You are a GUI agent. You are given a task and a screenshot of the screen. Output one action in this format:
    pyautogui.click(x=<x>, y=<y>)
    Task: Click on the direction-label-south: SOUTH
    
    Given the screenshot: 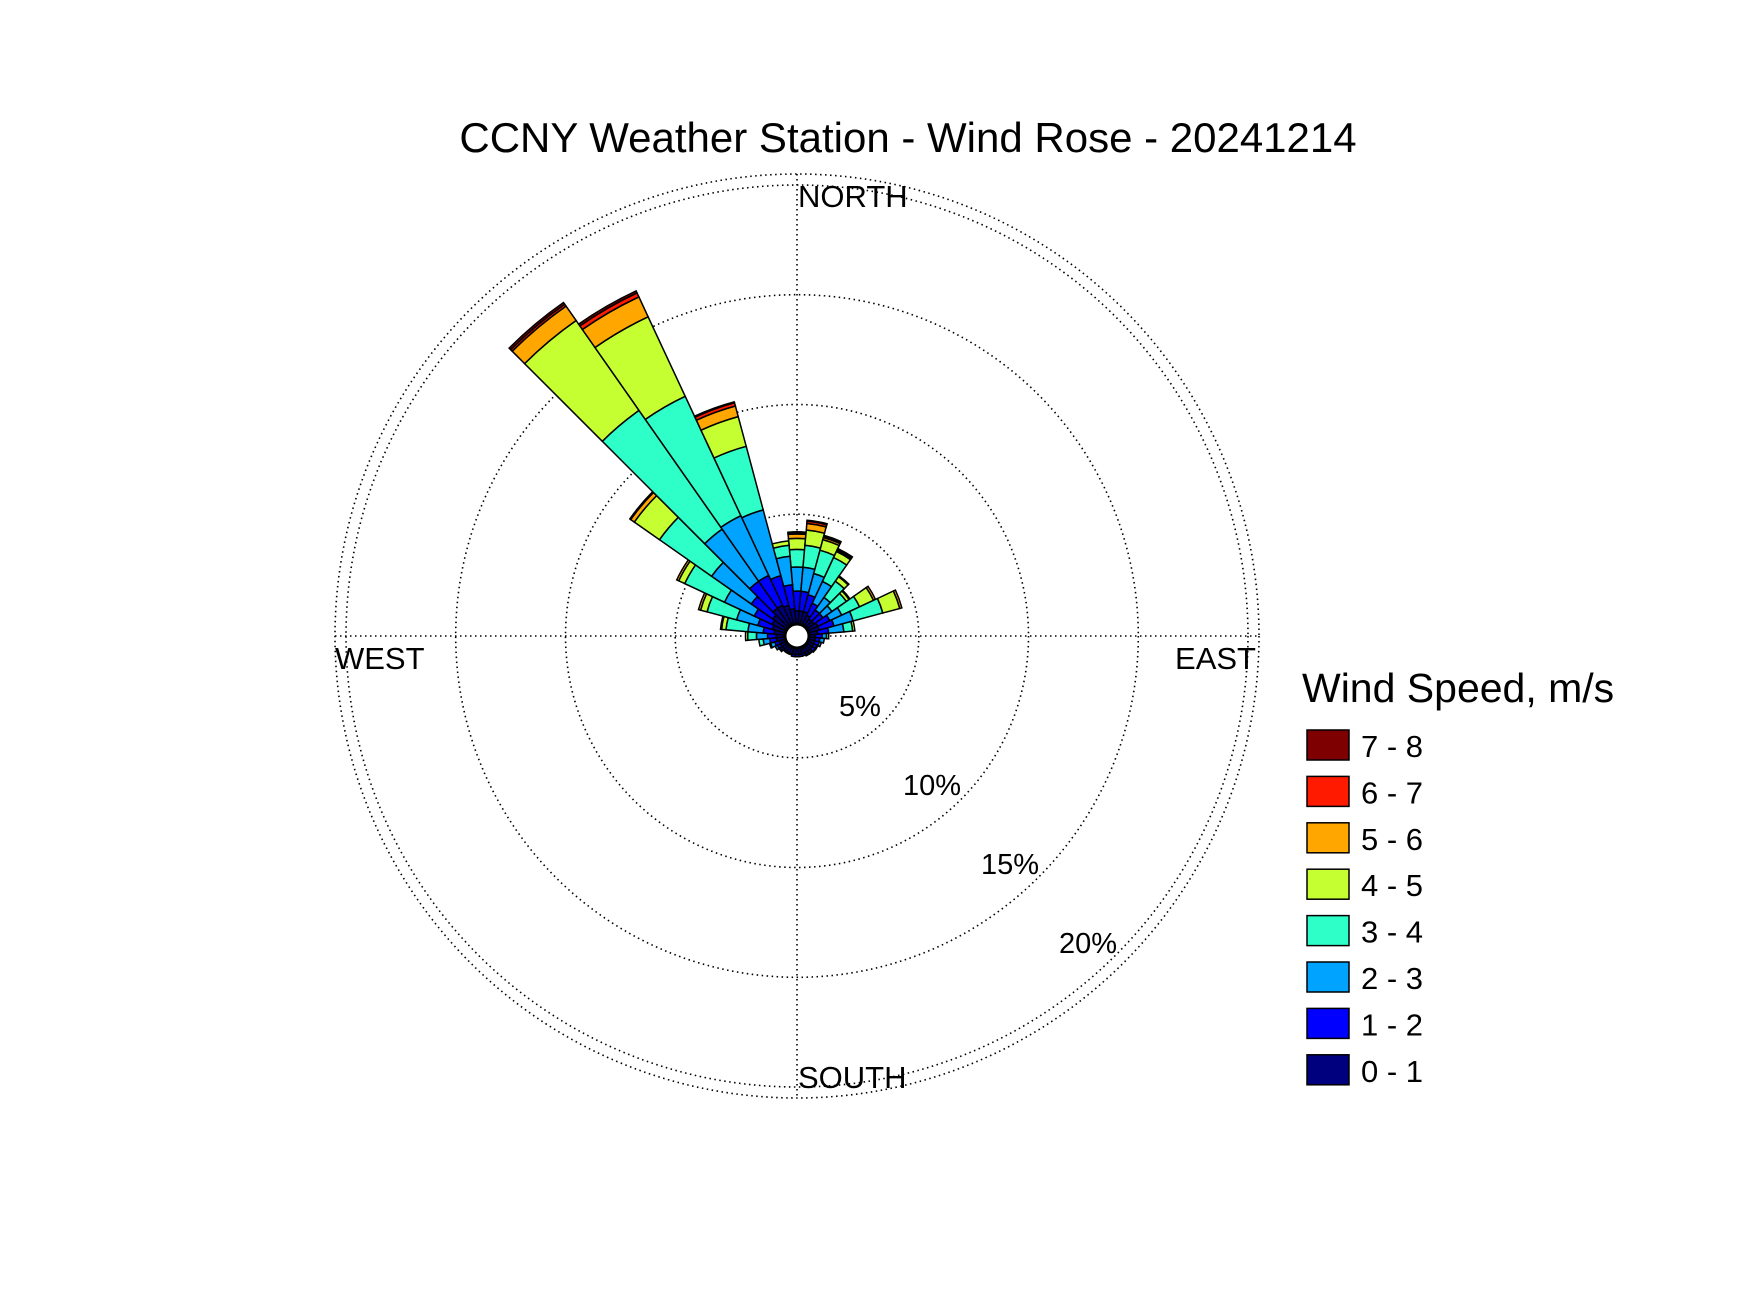 What is the action you would take?
    pyautogui.click(x=852, y=1077)
    